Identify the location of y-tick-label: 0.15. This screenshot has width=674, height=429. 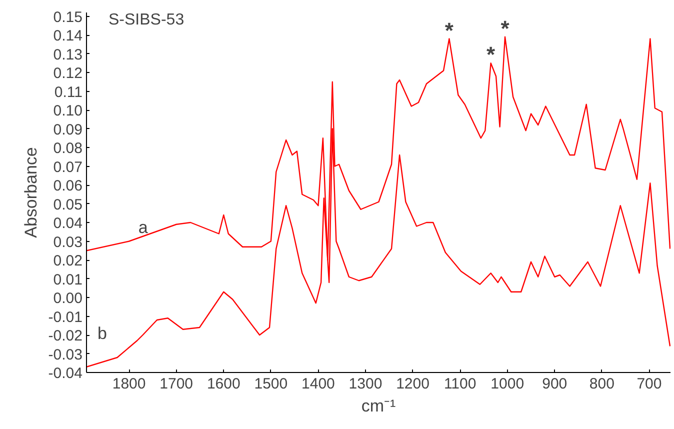
(68, 17).